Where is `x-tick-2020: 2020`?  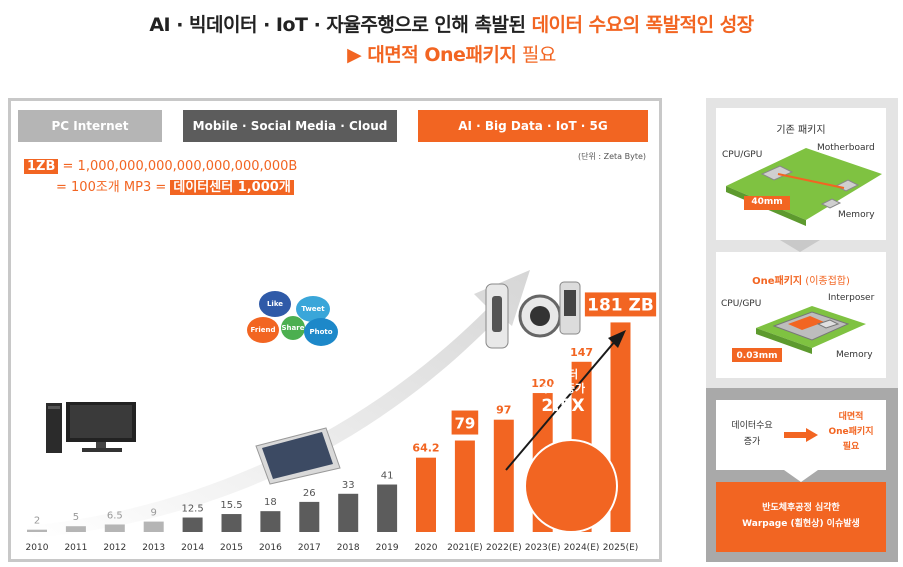 x-tick-2020: 2020 is located at coordinates (426, 548).